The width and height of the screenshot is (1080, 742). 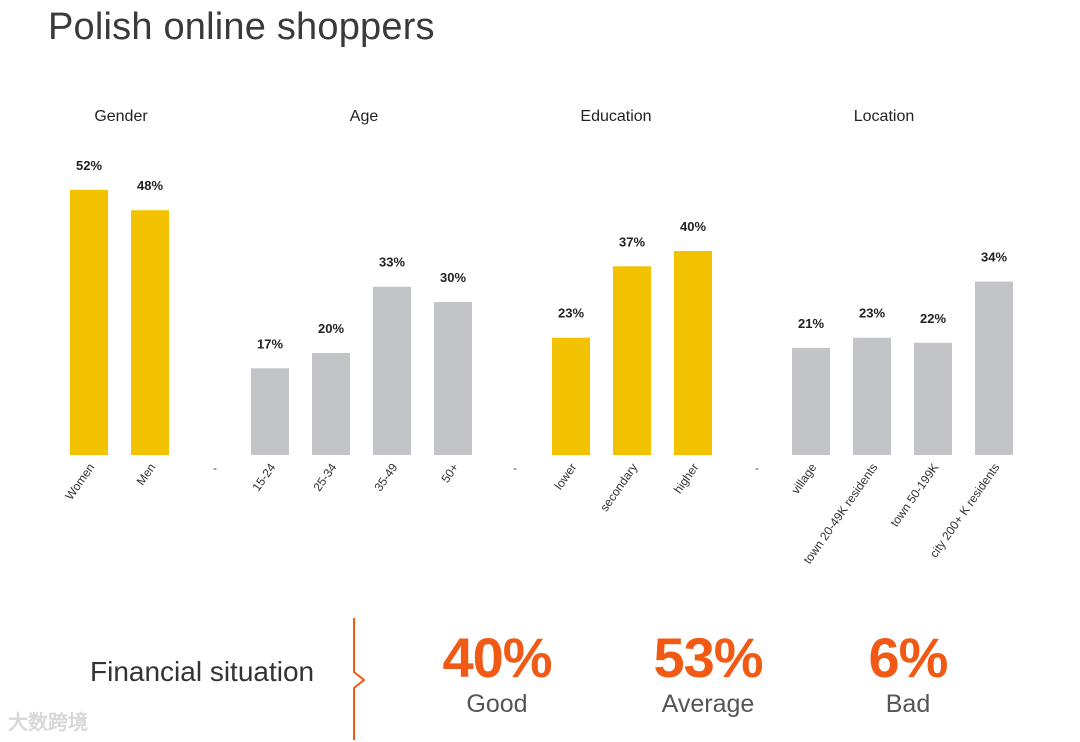 What do you see at coordinates (632, 360) in the screenshot?
I see `bar-education-secondary` at bounding box center [632, 360].